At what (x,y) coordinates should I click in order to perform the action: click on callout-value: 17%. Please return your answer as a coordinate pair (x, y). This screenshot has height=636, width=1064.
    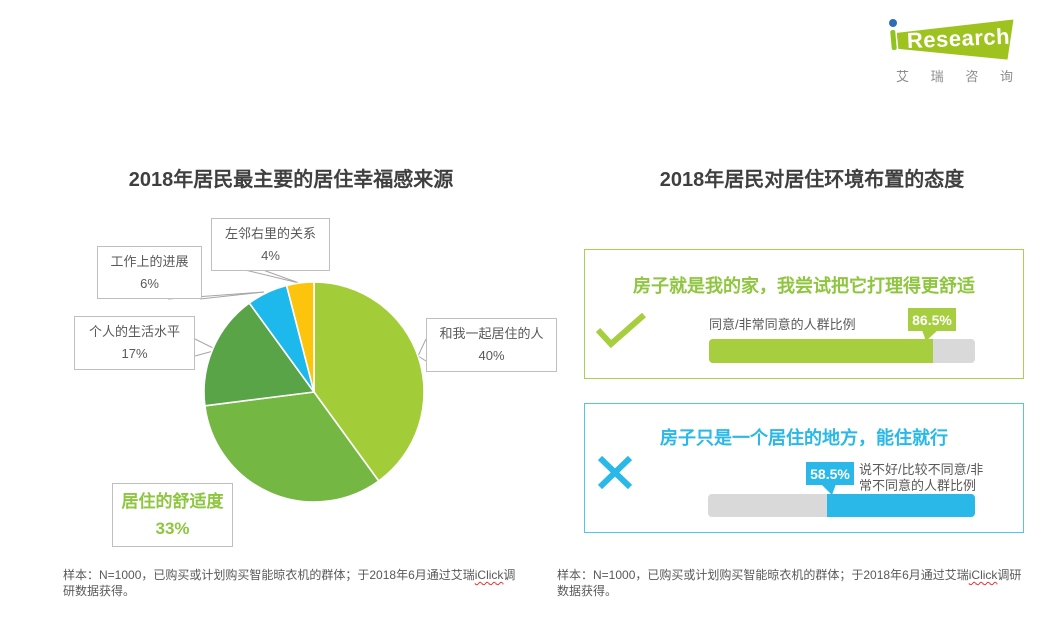
    Looking at the image, I should click on (134, 353).